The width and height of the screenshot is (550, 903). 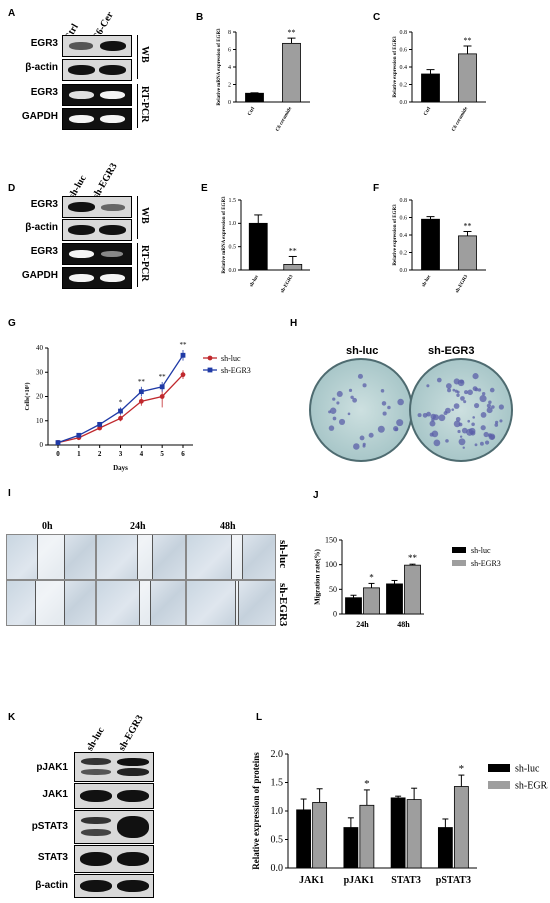 What do you see at coordinates (284, 119) in the screenshot?
I see `x-tick-label: C6 ceramide` at bounding box center [284, 119].